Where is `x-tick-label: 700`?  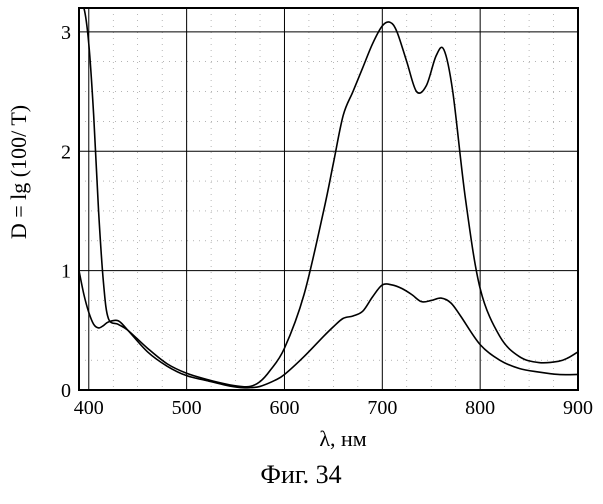 x-tick-label: 700 is located at coordinates (382, 408).